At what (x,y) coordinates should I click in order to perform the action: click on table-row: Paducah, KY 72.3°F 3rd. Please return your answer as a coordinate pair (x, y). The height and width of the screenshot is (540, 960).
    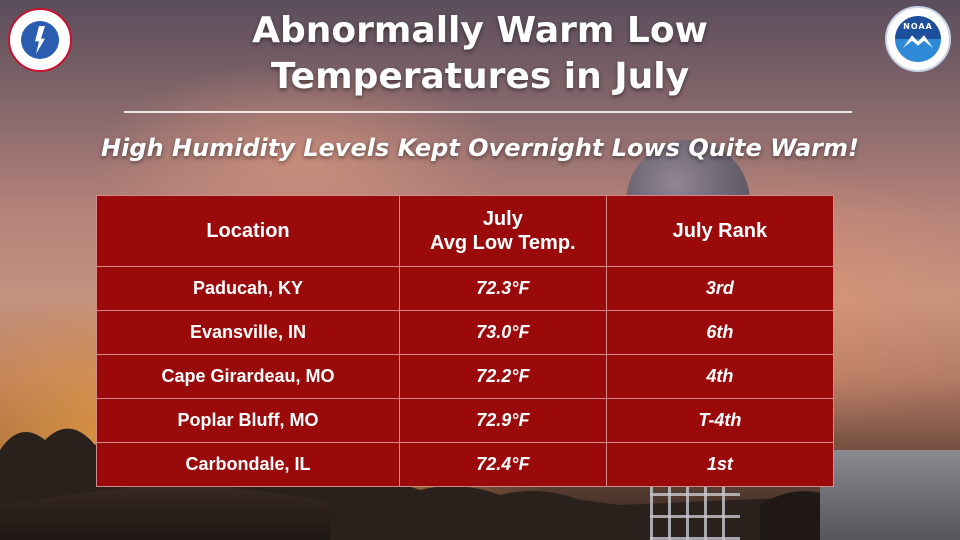
    Looking at the image, I should click on (465, 288).